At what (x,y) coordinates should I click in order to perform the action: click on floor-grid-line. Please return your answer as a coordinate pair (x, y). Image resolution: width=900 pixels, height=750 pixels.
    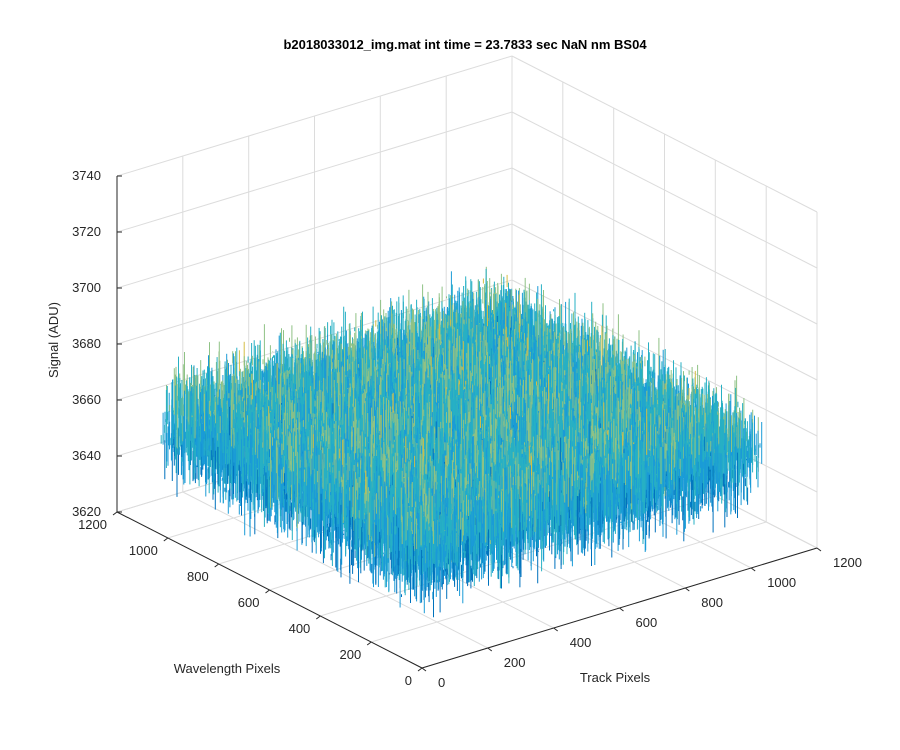
    Looking at the image, I should click on (569, 582).